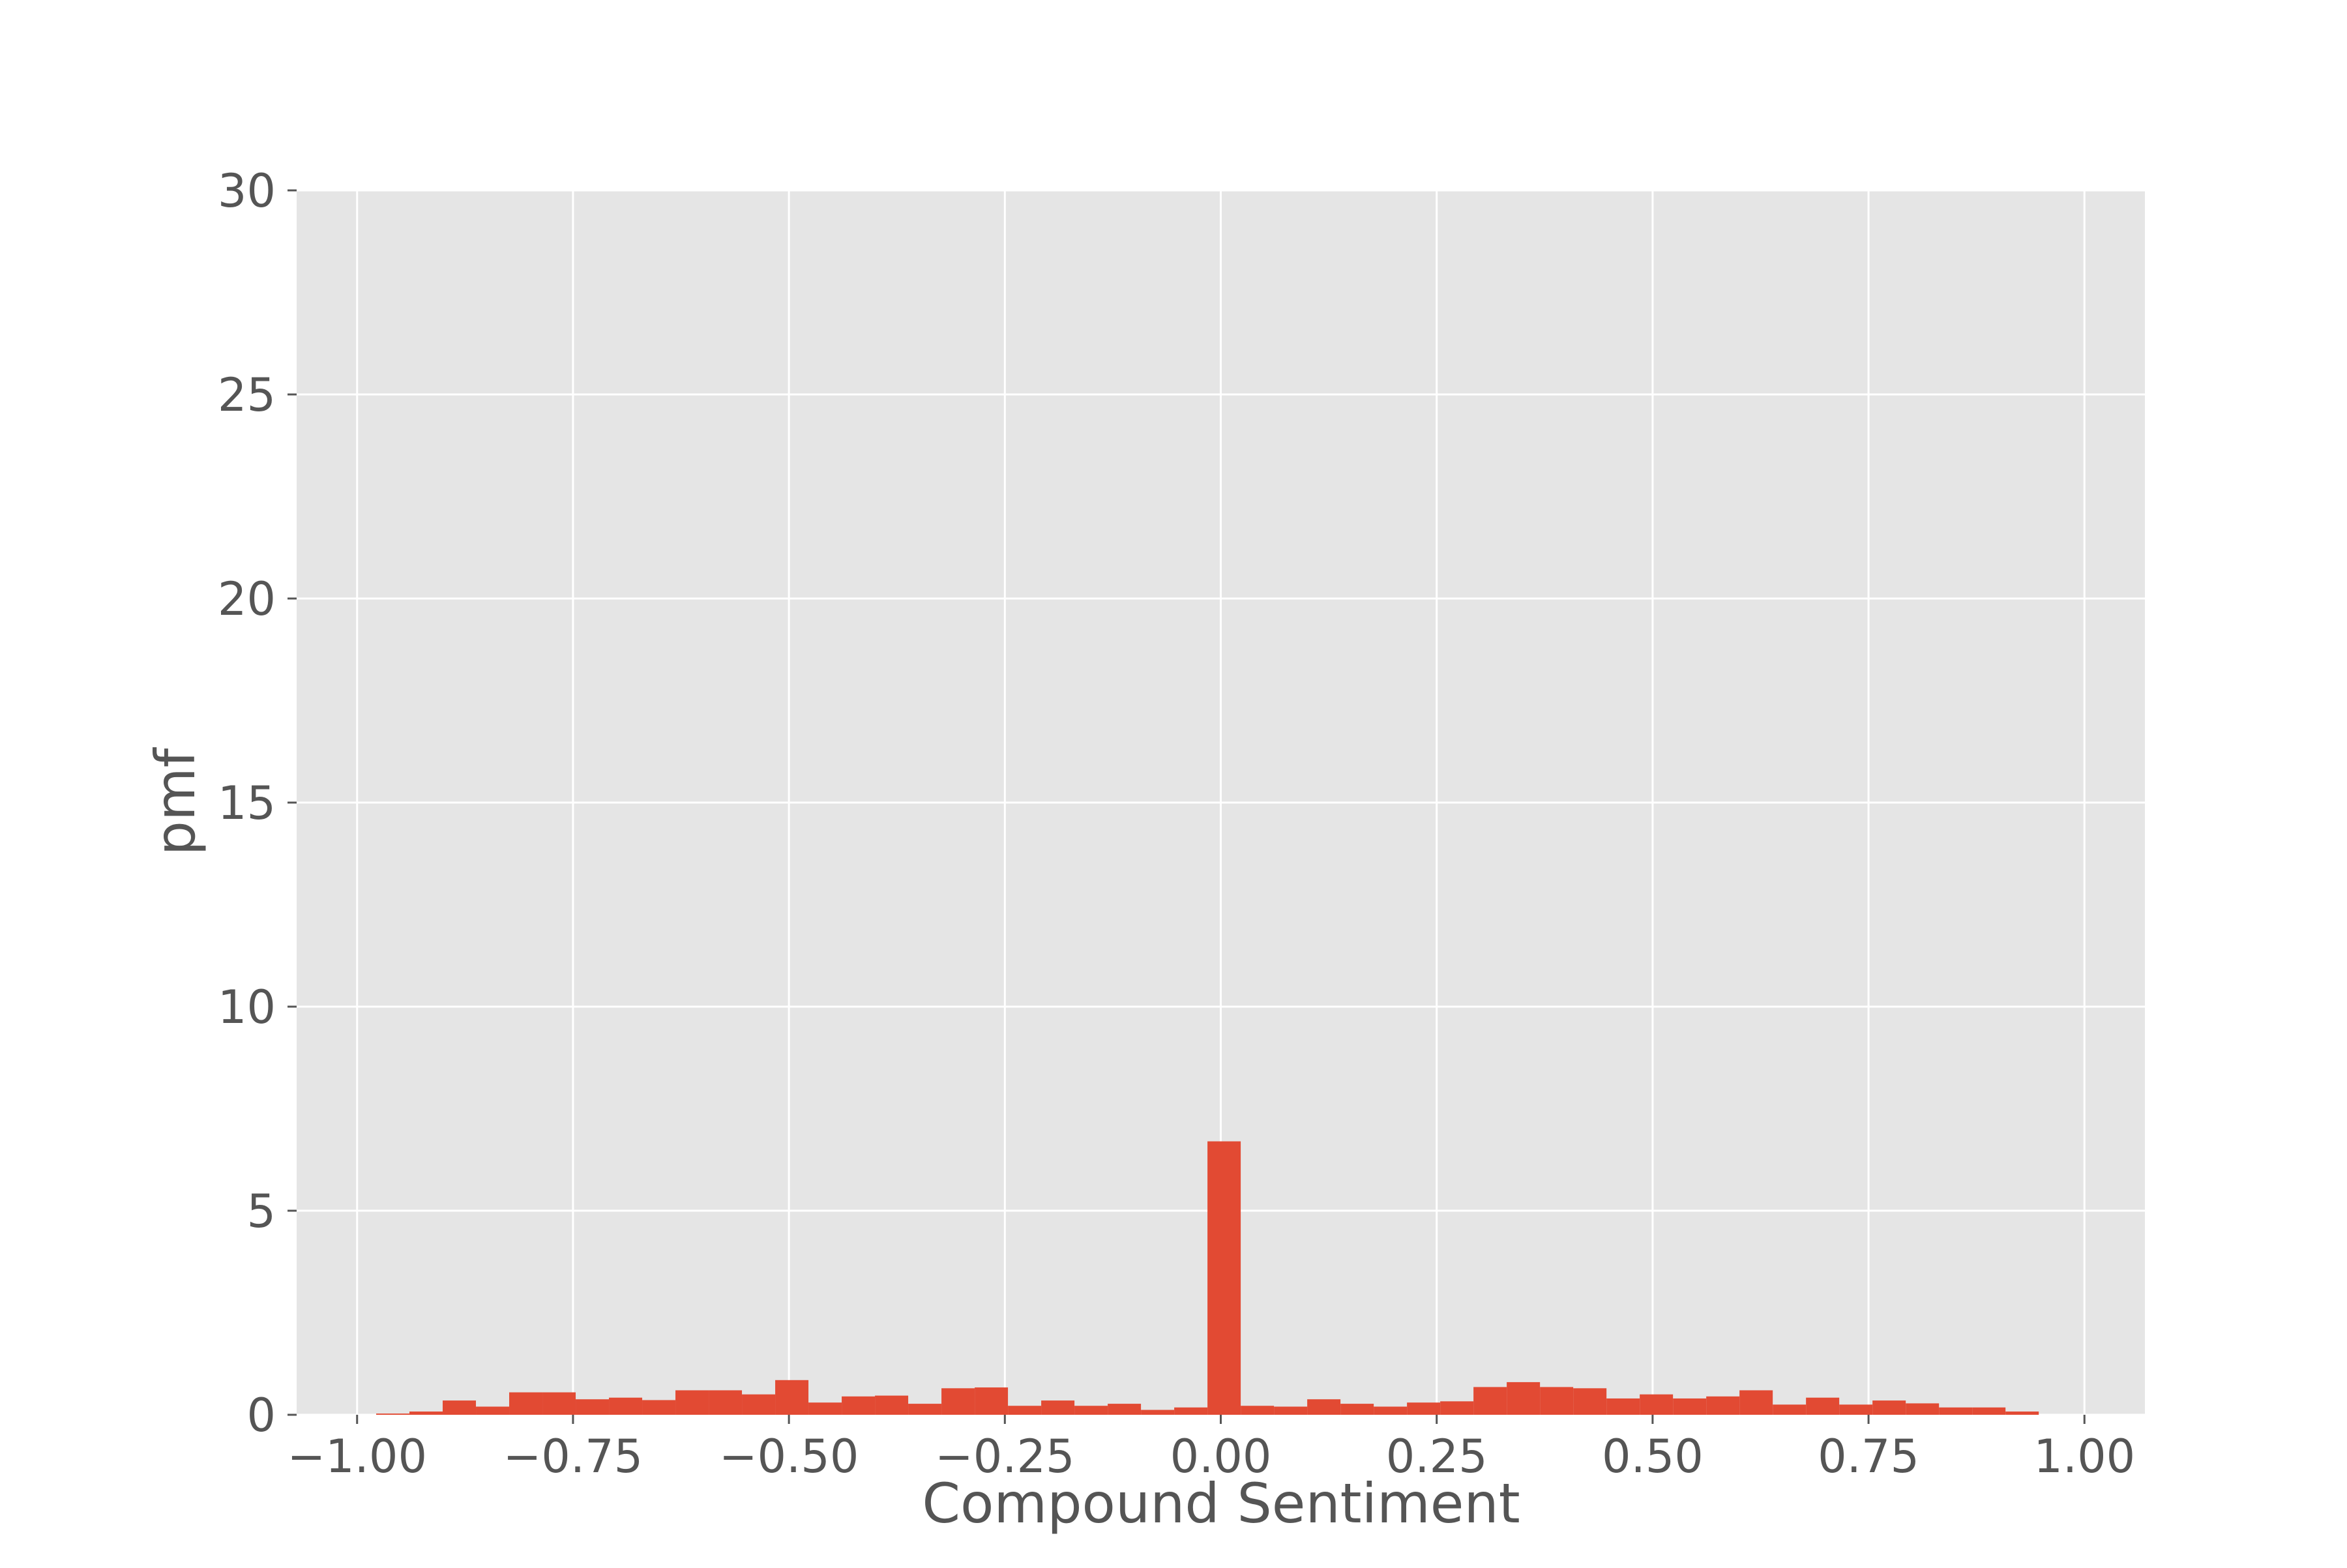 Image resolution: width=2347 pixels, height=1568 pixels. What do you see at coordinates (1221, 1457) in the screenshot?
I see `x-tick-label: 0.00` at bounding box center [1221, 1457].